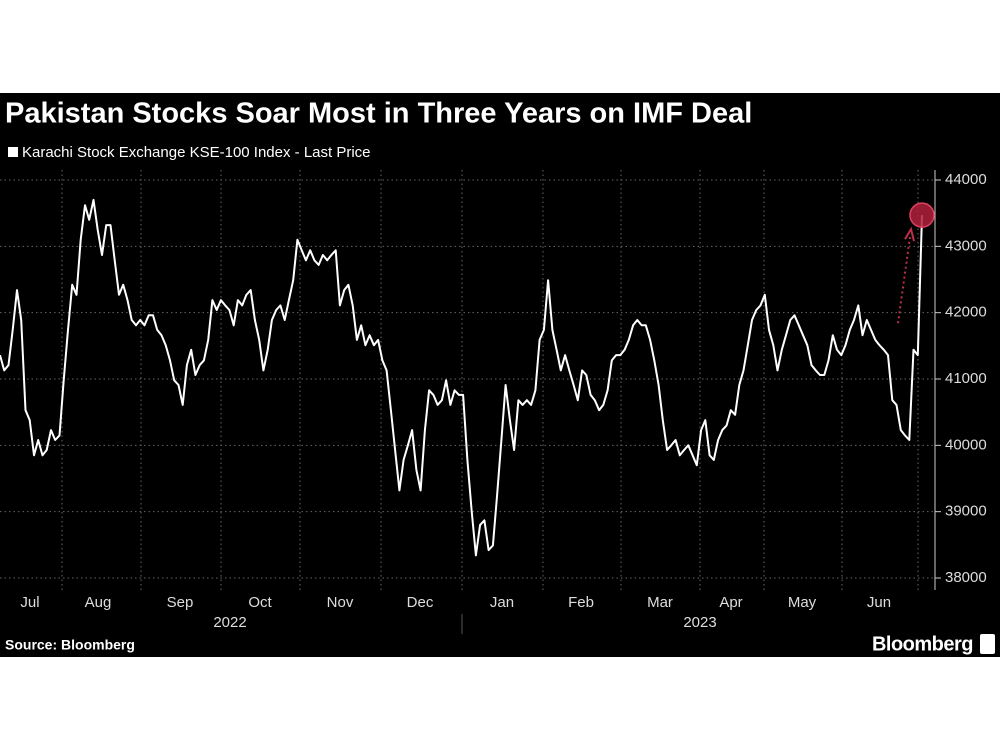 The image size is (1000, 750). Describe the element at coordinates (922, 644) in the screenshot. I see `brand: Bloomberg` at that location.